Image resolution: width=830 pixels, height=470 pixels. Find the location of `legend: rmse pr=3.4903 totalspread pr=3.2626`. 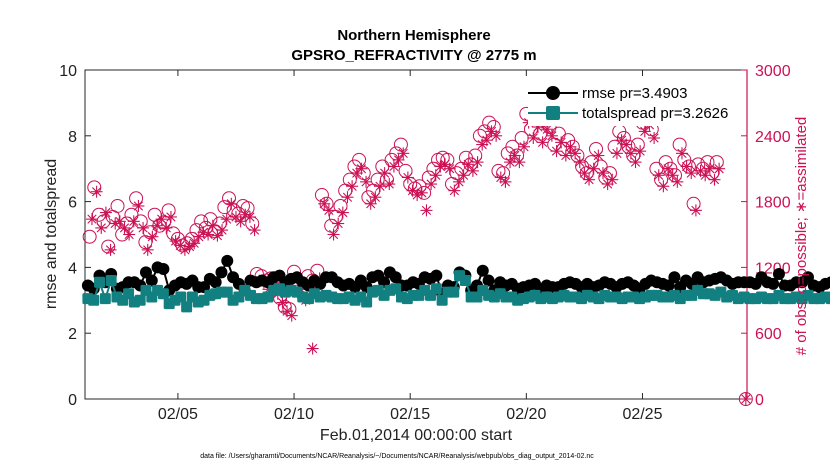

legend: rmse pr=3.4903 totalspread pr=3.2626 is located at coordinates (635, 102).